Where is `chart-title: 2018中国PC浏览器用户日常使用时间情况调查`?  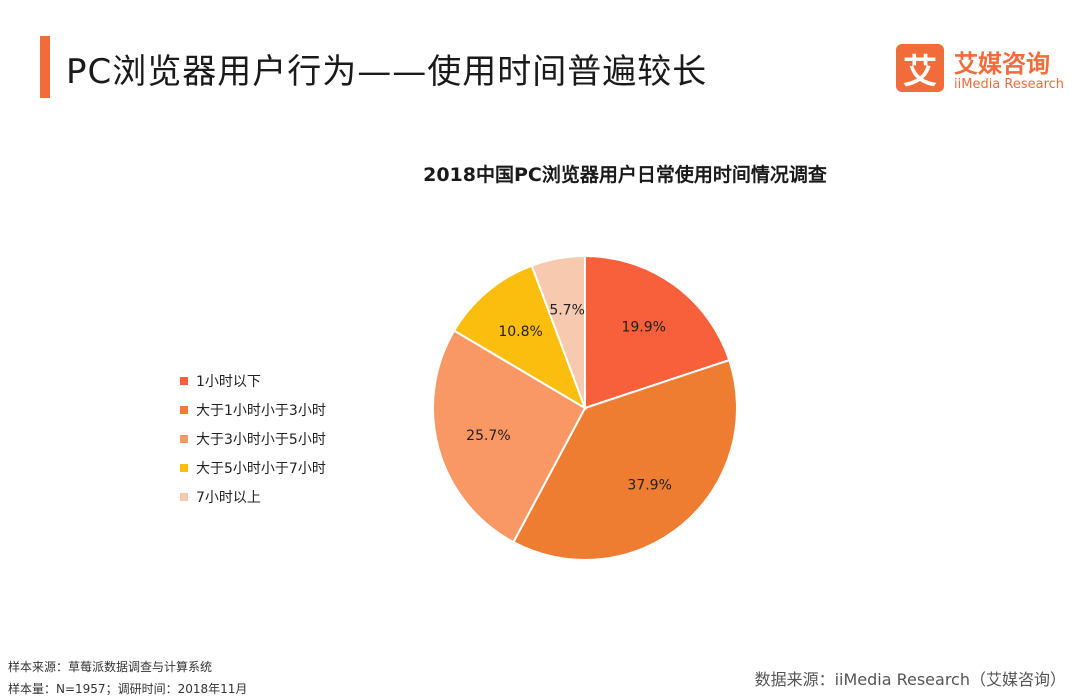
chart-title: 2018中国PC浏览器用户日常使用时间情况调查 is located at coordinates (625, 175).